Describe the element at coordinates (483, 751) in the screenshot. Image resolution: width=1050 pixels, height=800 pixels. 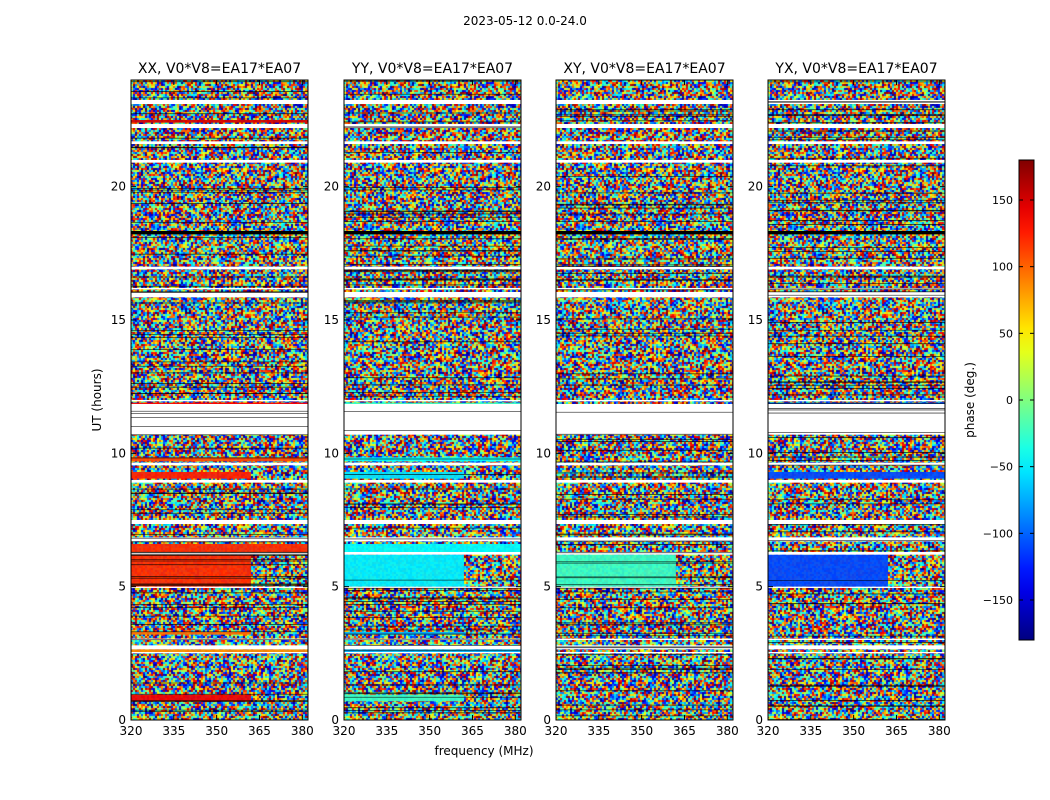
I see `x-axis-label: frequency (MHz)` at that location.